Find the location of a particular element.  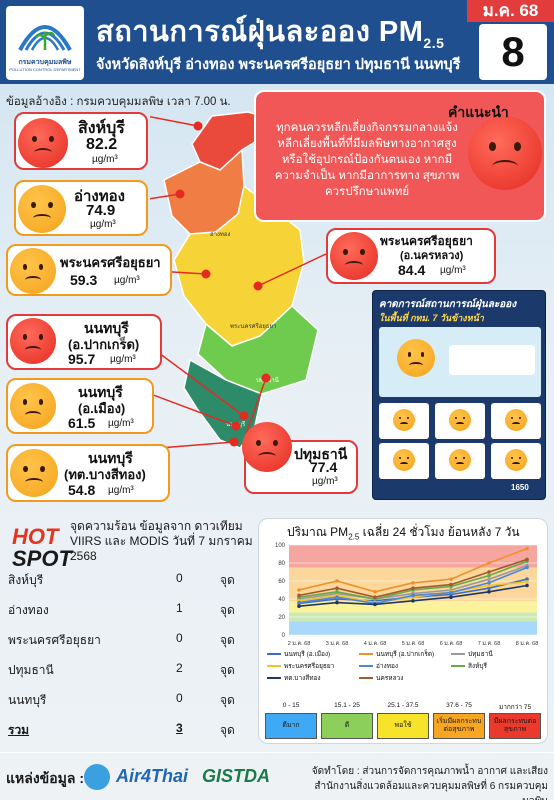

marker-singburi is located at coordinates (198, 126).